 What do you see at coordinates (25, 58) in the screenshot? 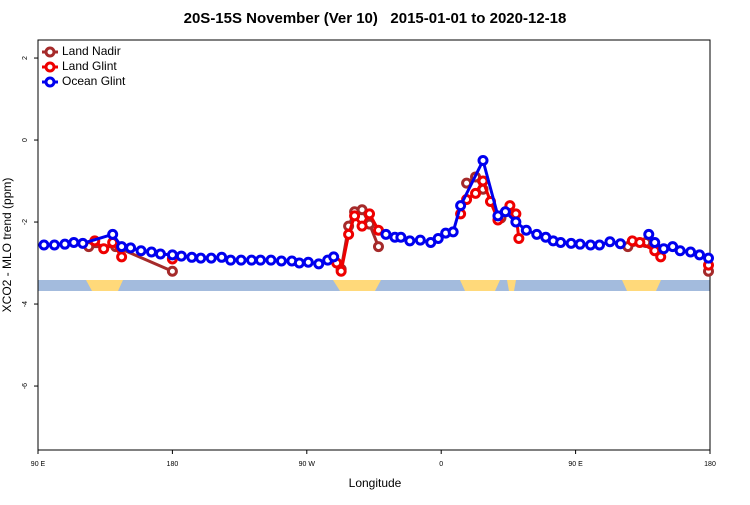
I see `y-tick-label: 2` at bounding box center [25, 58].